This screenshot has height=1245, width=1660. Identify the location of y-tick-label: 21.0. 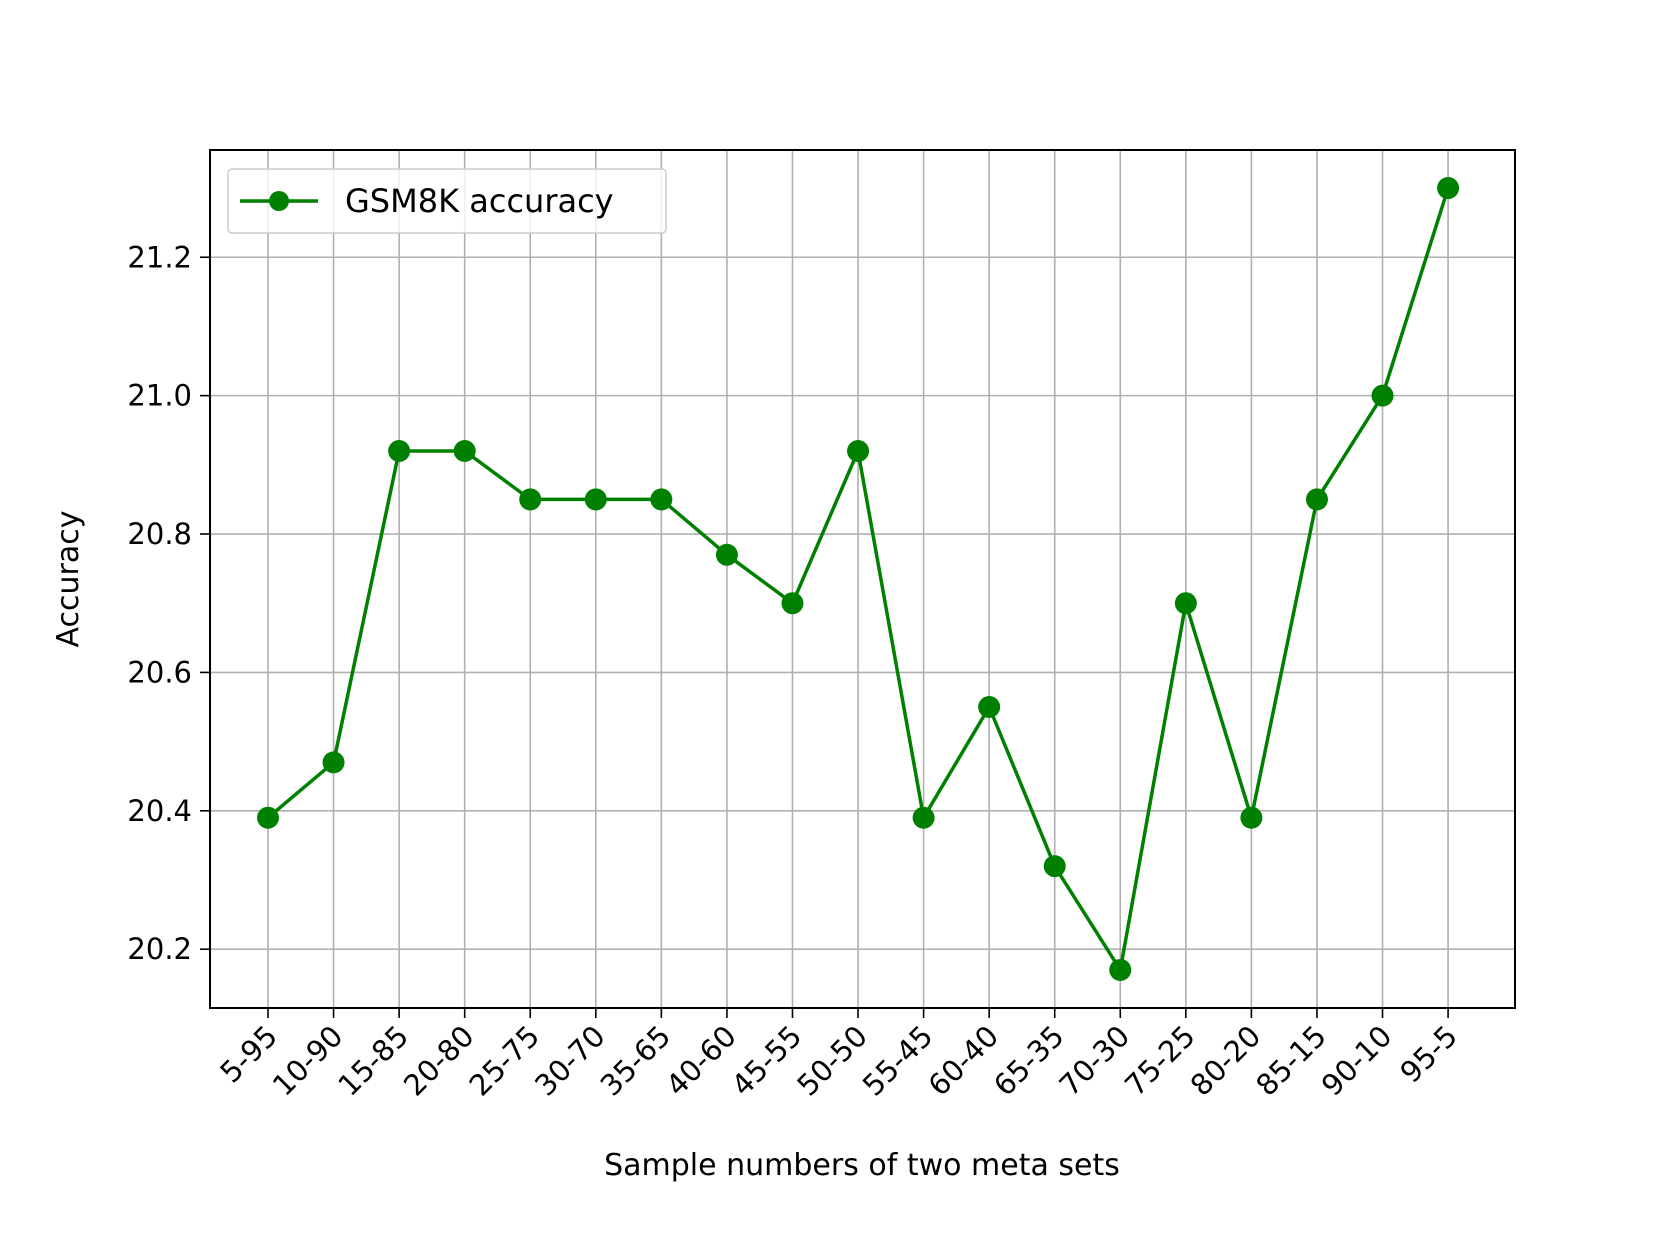
(159, 396).